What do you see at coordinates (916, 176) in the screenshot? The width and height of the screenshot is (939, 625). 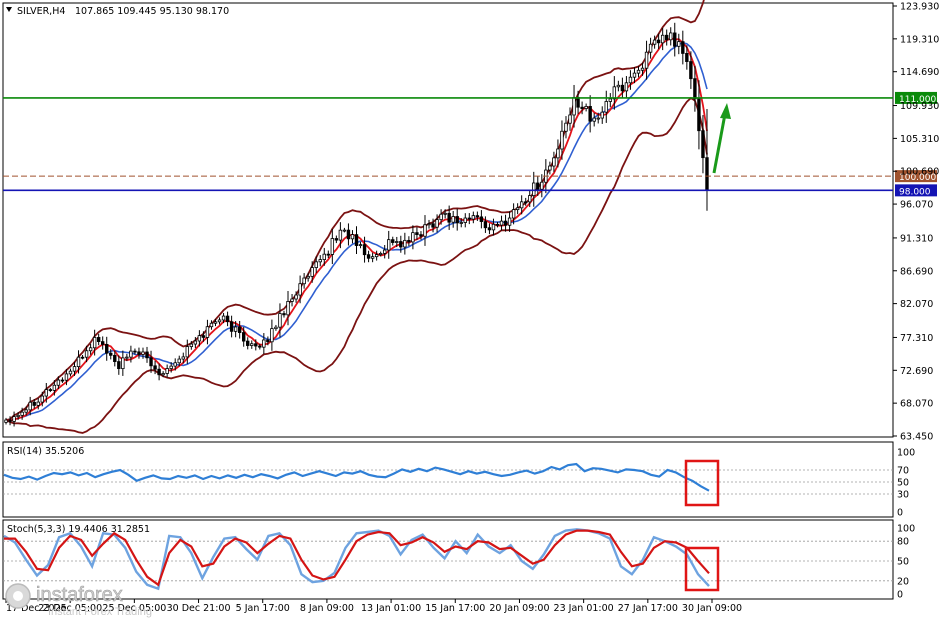 I see `level-tag-100.000` at bounding box center [916, 176].